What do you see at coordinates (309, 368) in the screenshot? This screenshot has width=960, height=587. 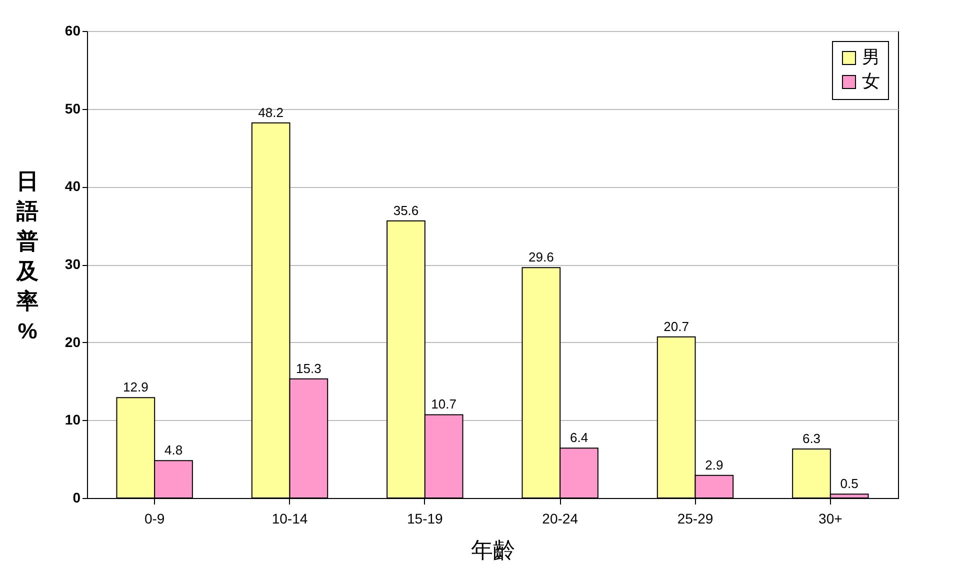 I see `data-label: 15.3` at bounding box center [309, 368].